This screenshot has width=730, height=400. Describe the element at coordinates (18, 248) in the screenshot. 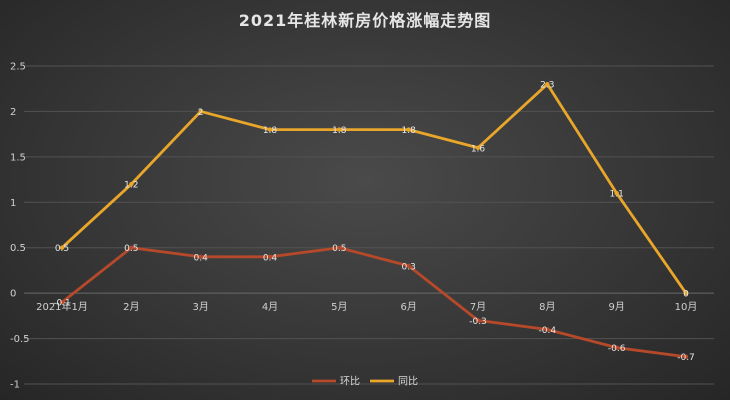

I see `y-tick-label: 0.5` at that location.